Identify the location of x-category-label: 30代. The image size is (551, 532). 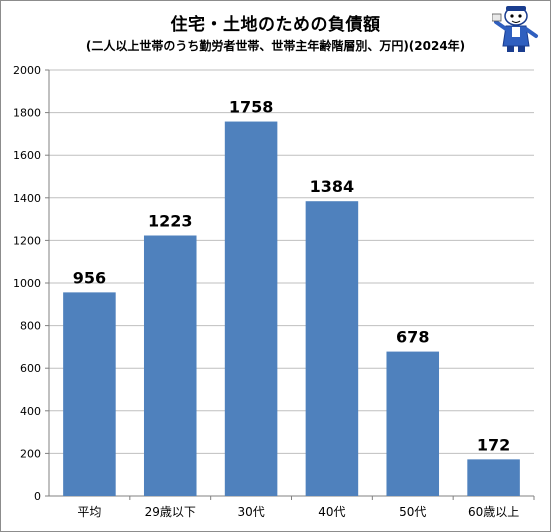
(250, 512).